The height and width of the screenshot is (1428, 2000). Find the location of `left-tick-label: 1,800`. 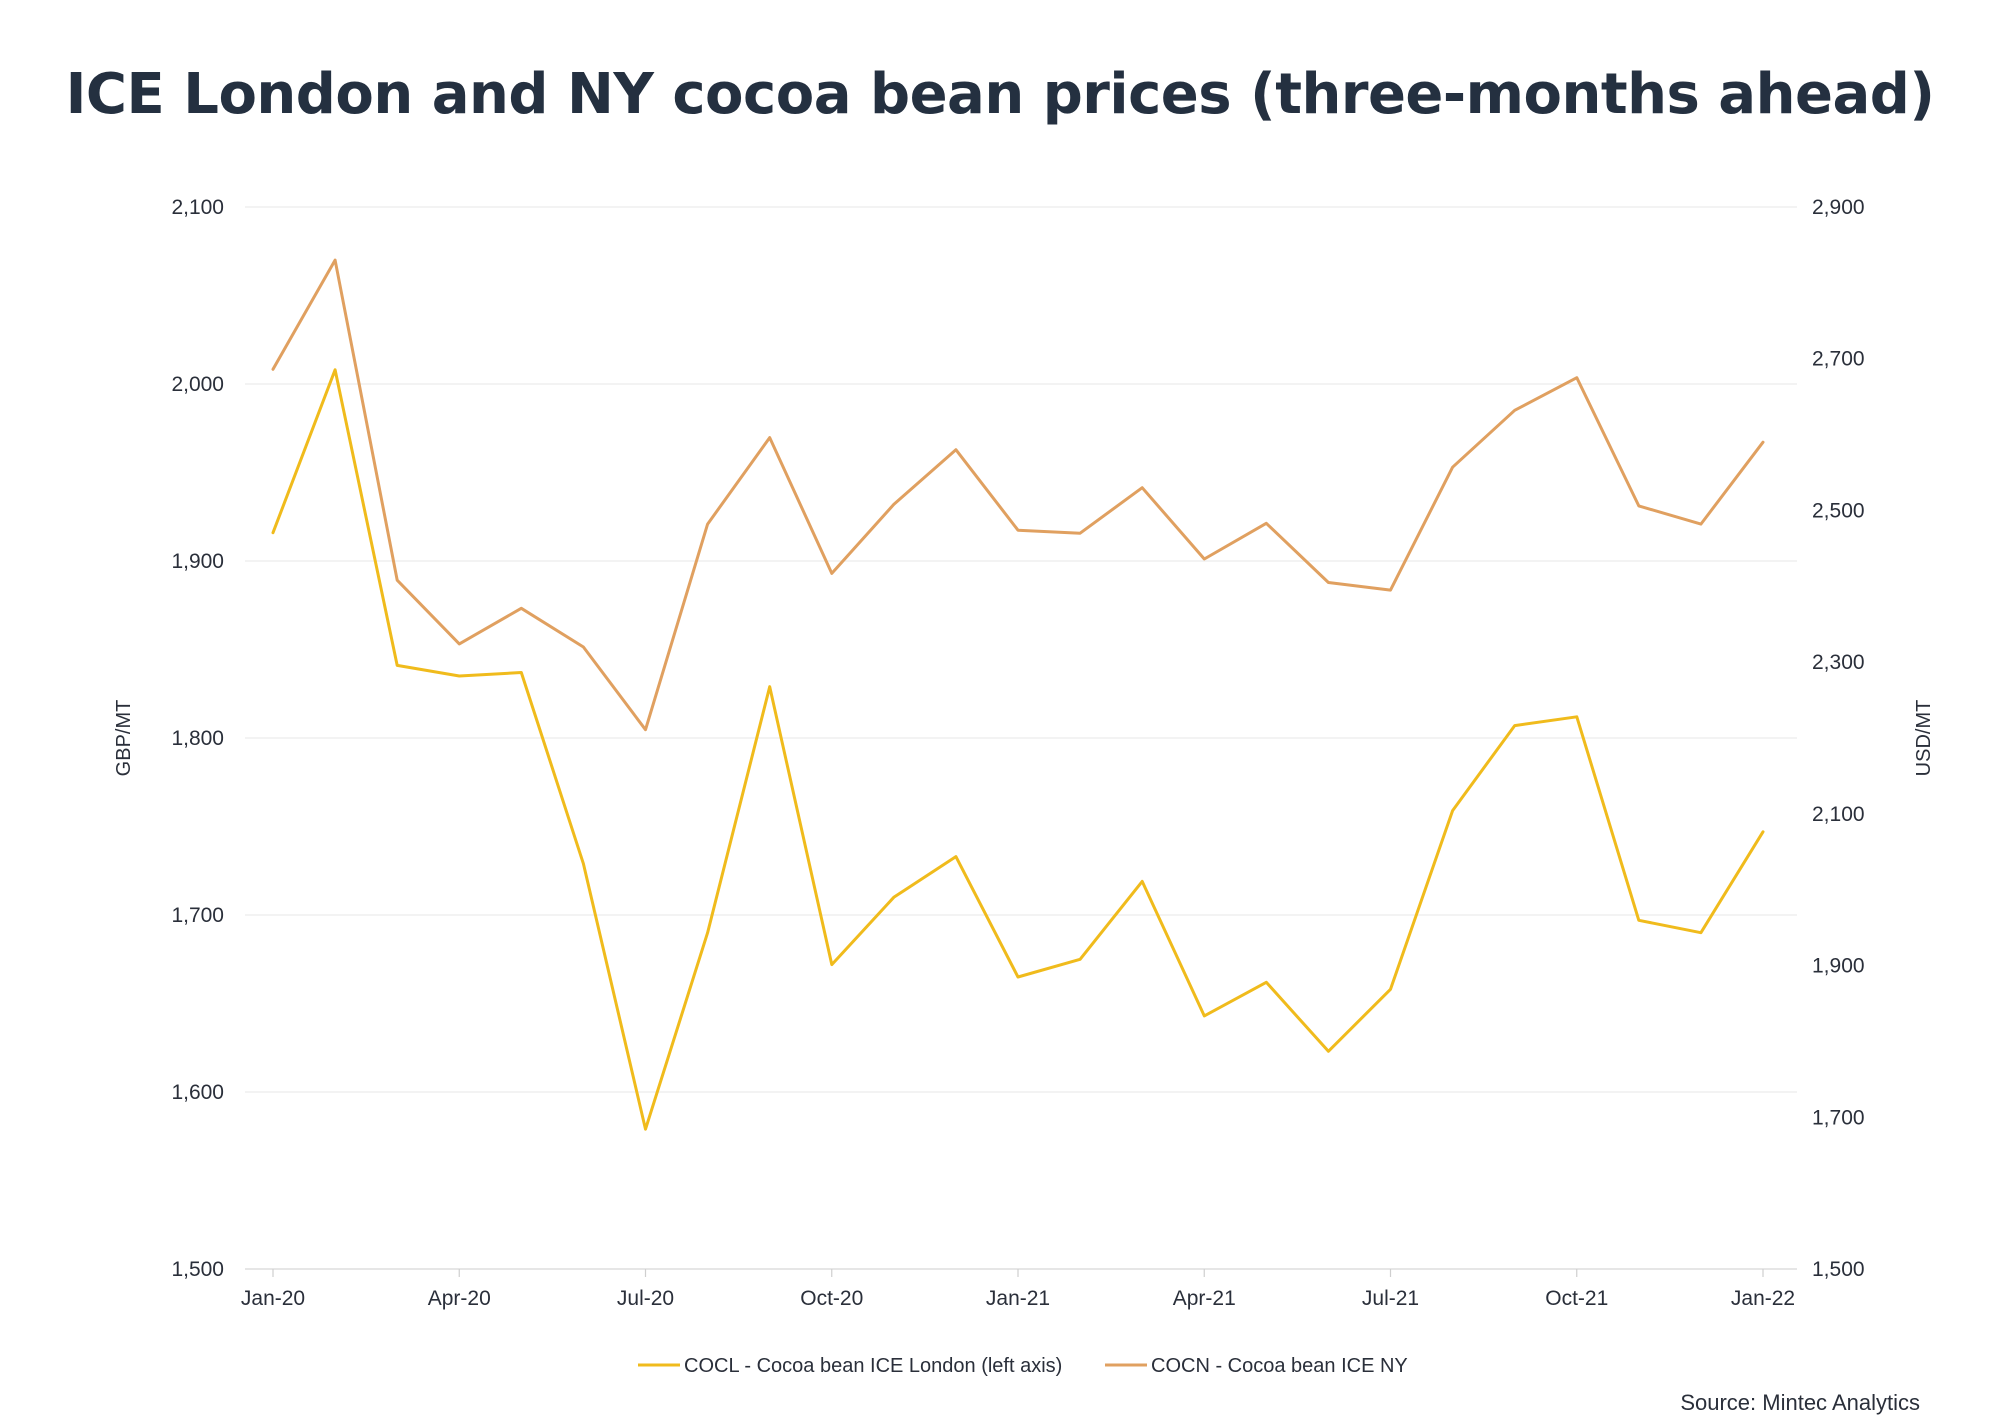

left-tick-label: 1,800 is located at coordinates (197, 738).